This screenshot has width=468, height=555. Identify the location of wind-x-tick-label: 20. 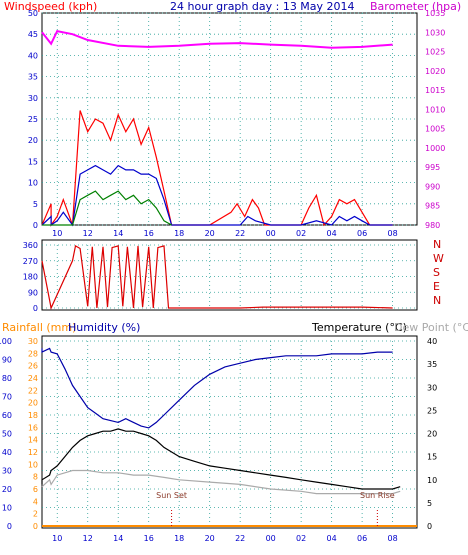
(210, 233).